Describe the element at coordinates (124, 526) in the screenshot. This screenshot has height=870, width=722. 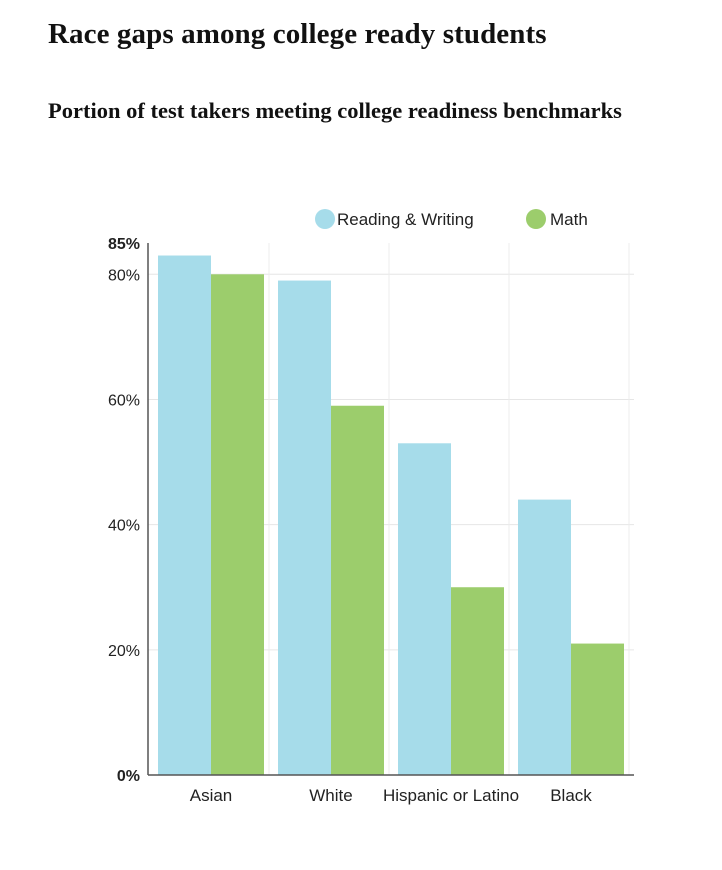
I see `y-tick-label: 40%` at that location.